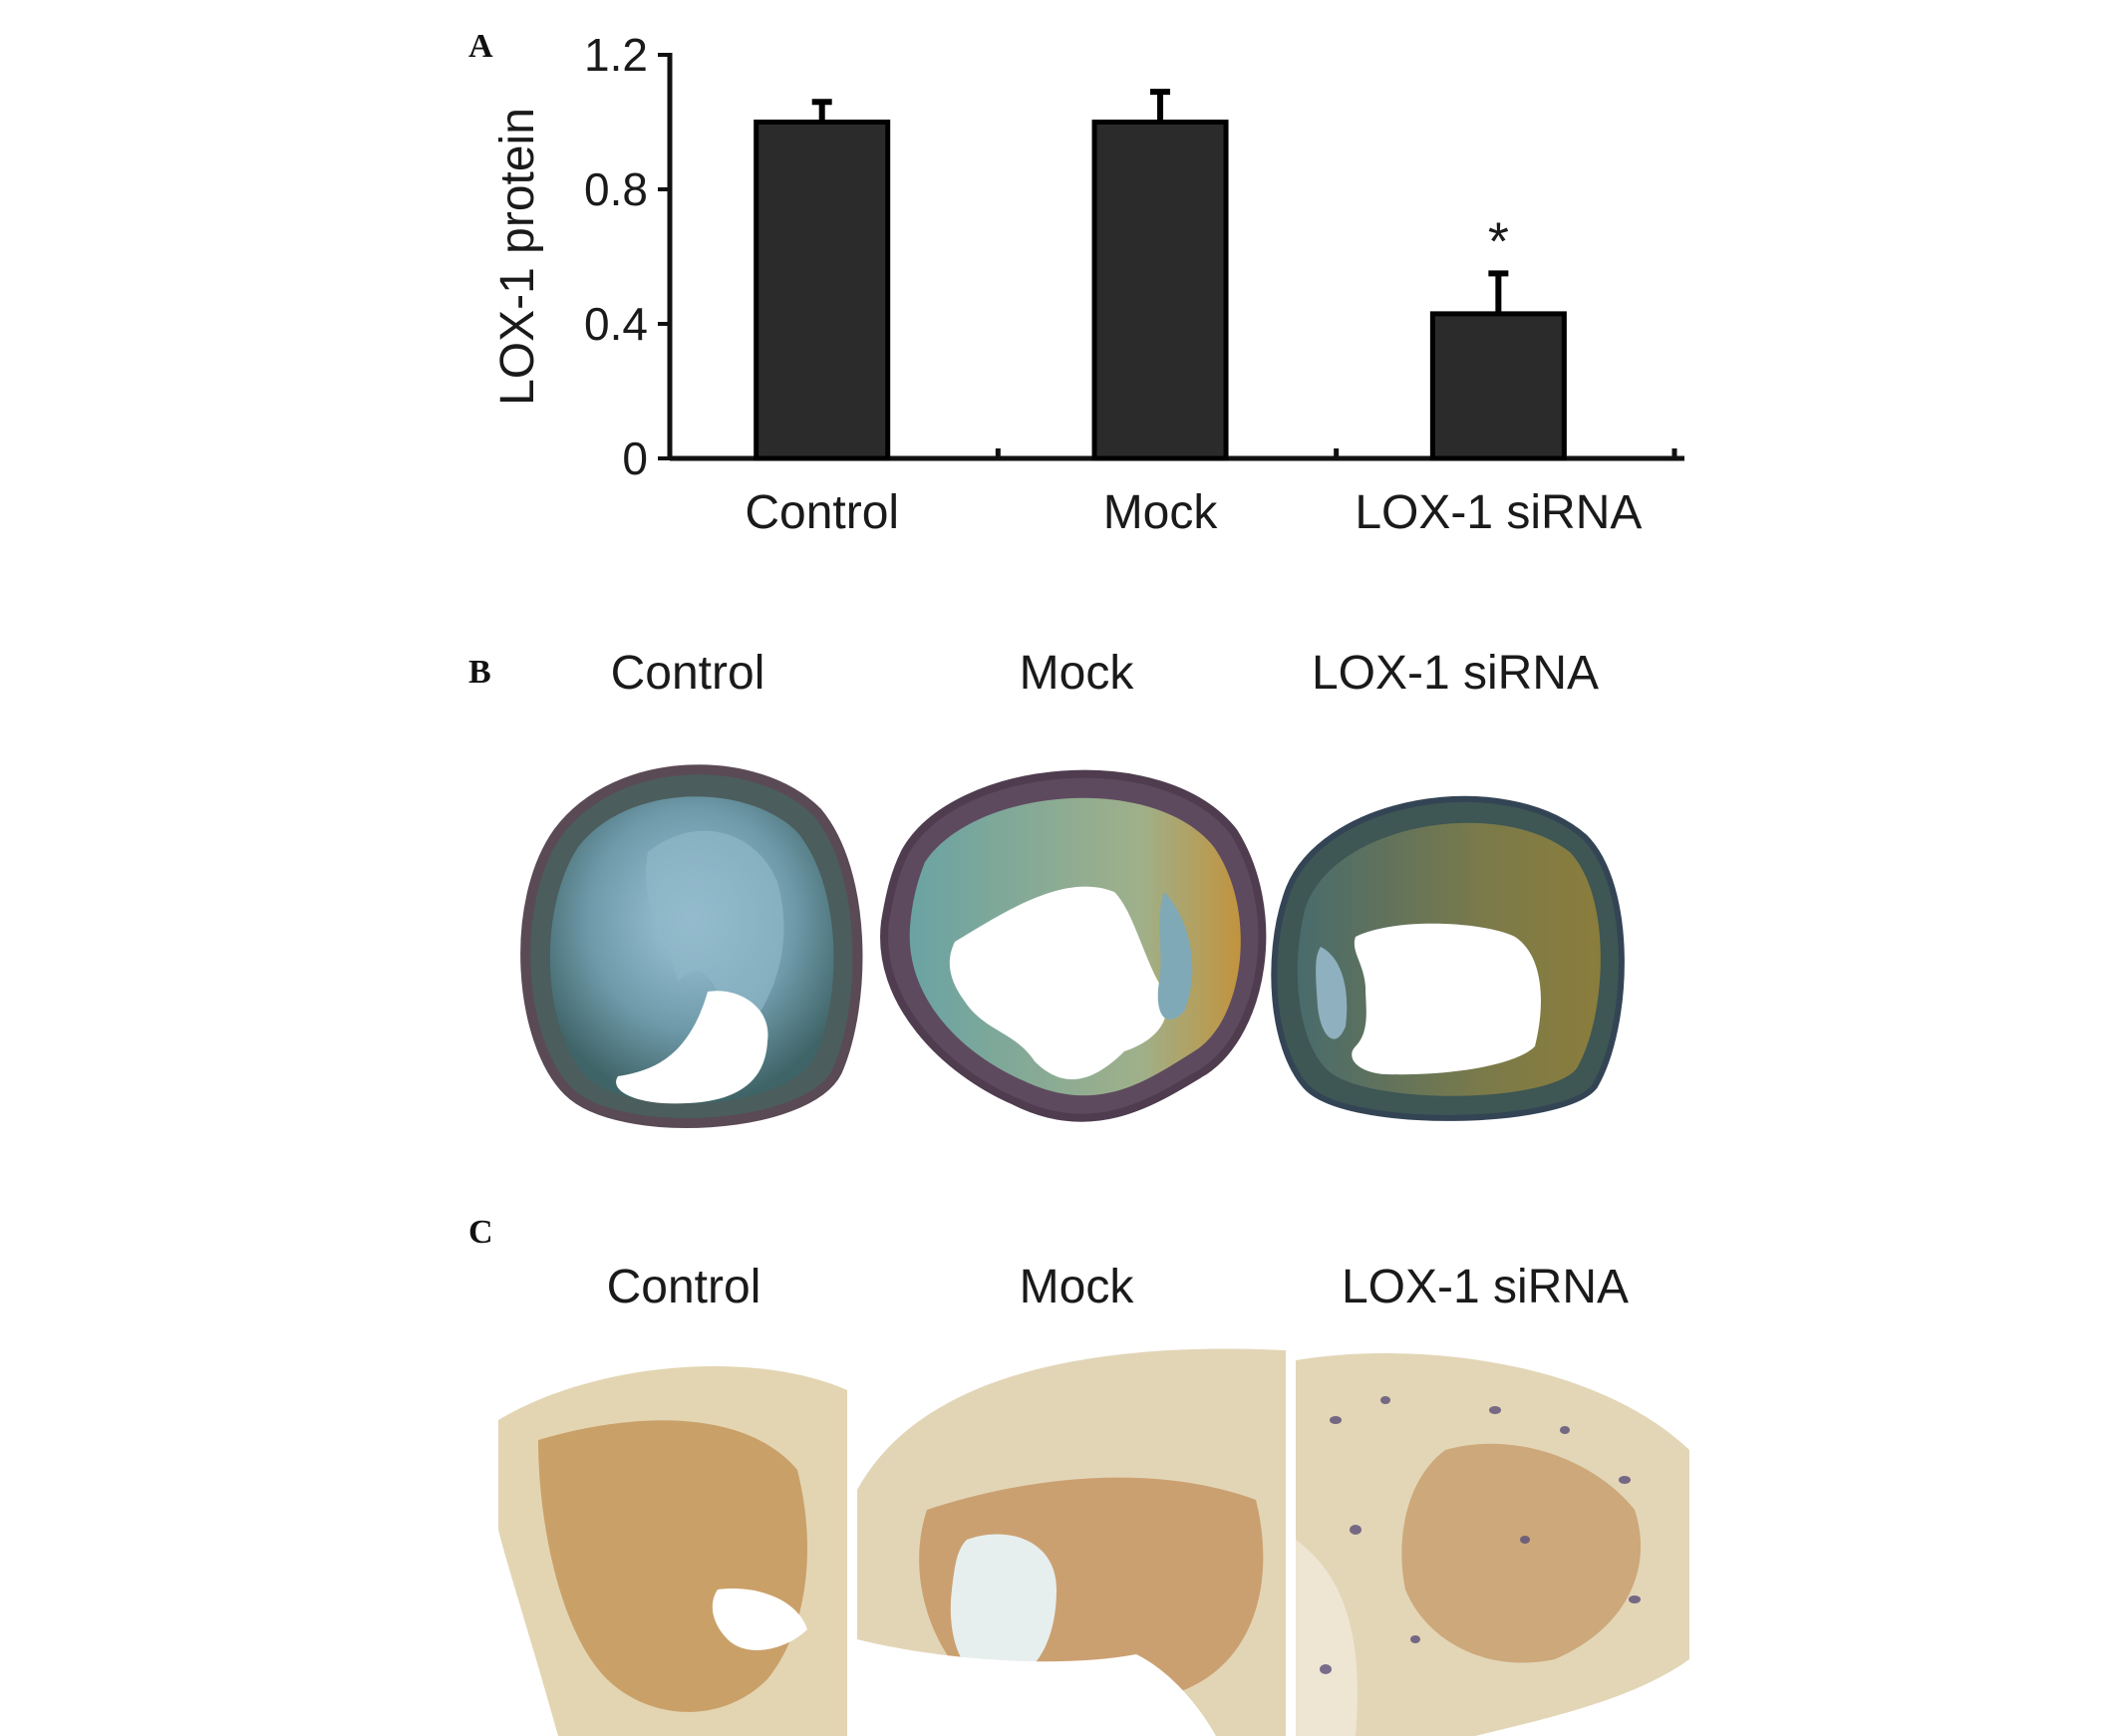  Describe the element at coordinates (1076, 1287) in the screenshot. I see `panel-c-label-mock: Mock` at that location.